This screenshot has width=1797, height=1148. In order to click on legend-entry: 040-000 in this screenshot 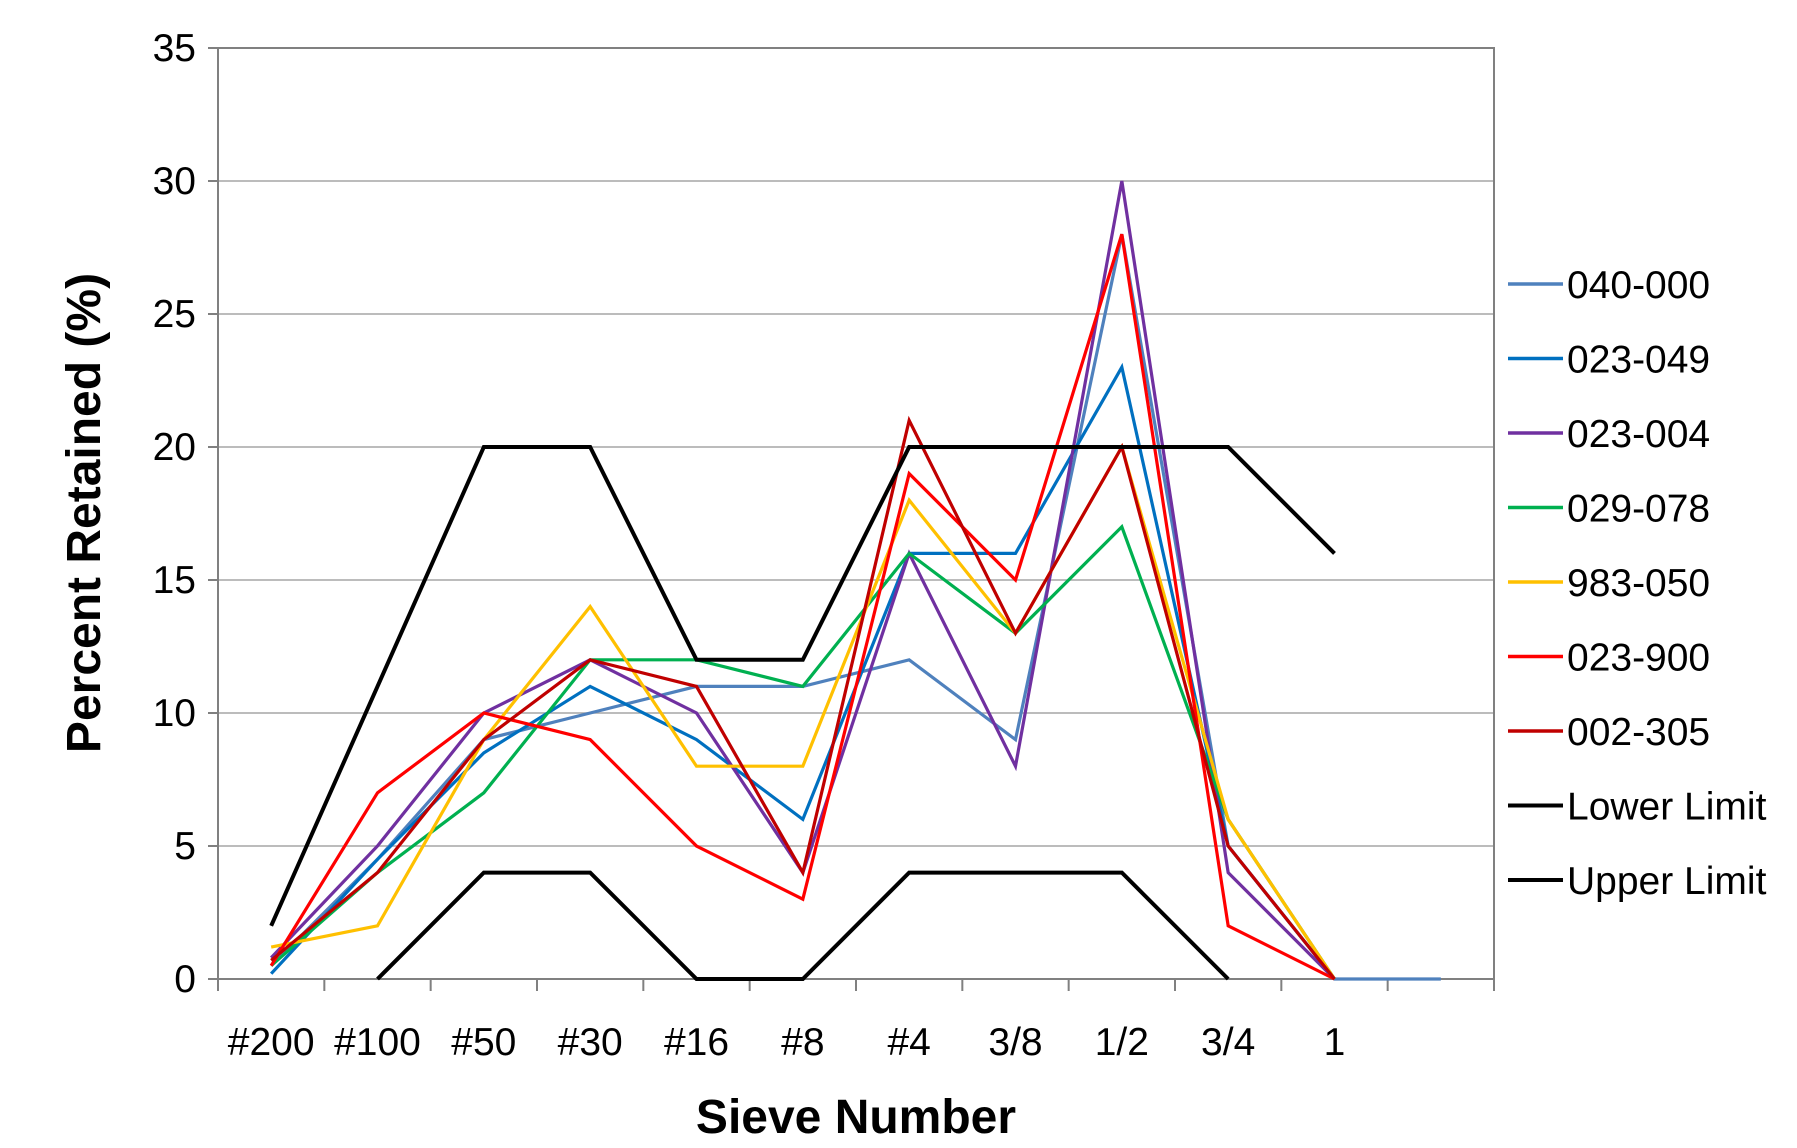, I will do `click(1609, 285)`.